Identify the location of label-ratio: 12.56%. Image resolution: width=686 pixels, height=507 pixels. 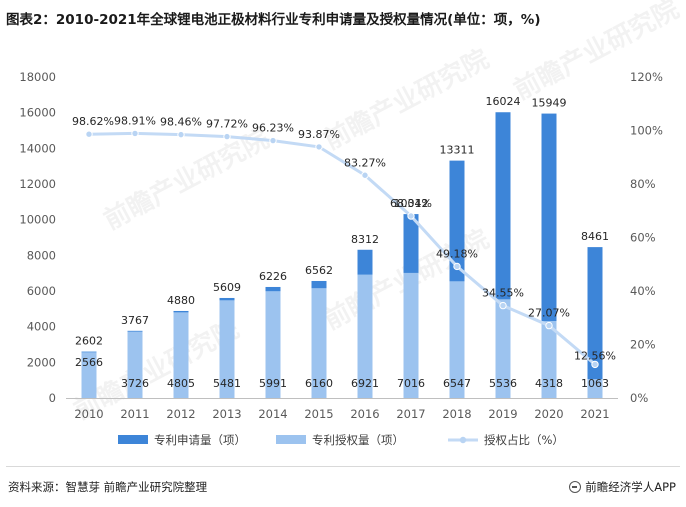
(595, 355).